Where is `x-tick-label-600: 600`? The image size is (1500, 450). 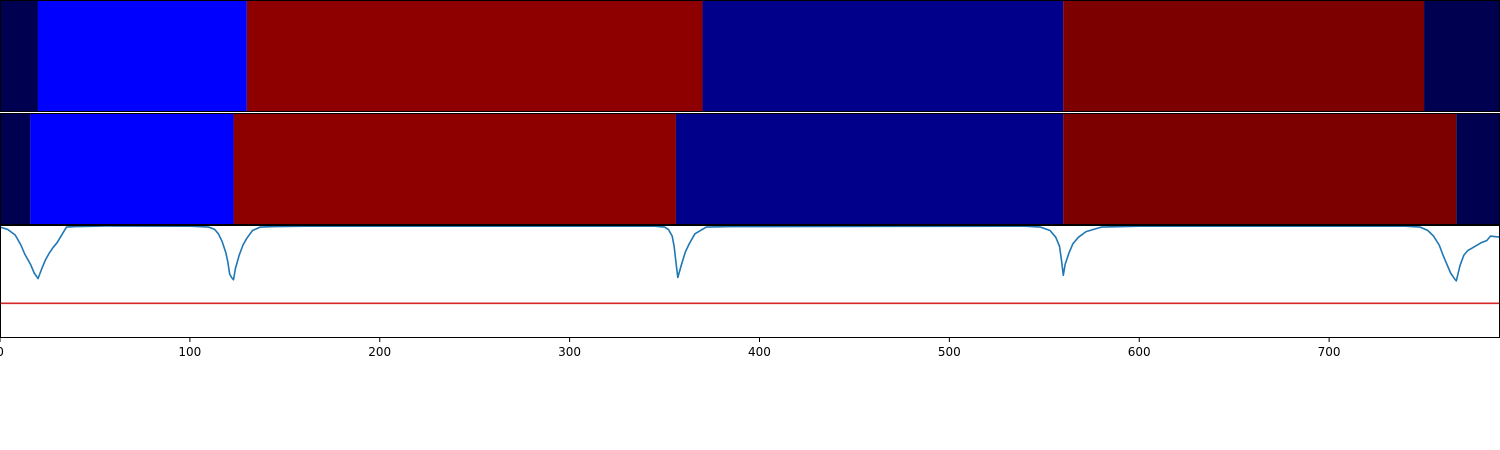 x-tick-label-600: 600 is located at coordinates (1139, 352).